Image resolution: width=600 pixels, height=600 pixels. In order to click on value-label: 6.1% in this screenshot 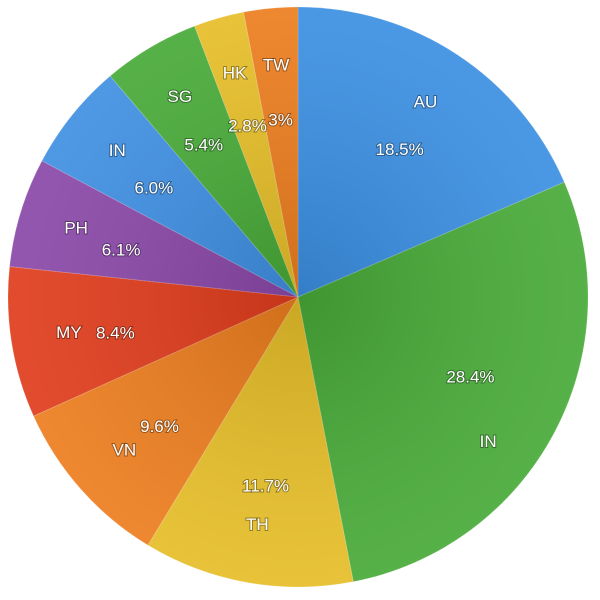, I will do `click(121, 249)`.